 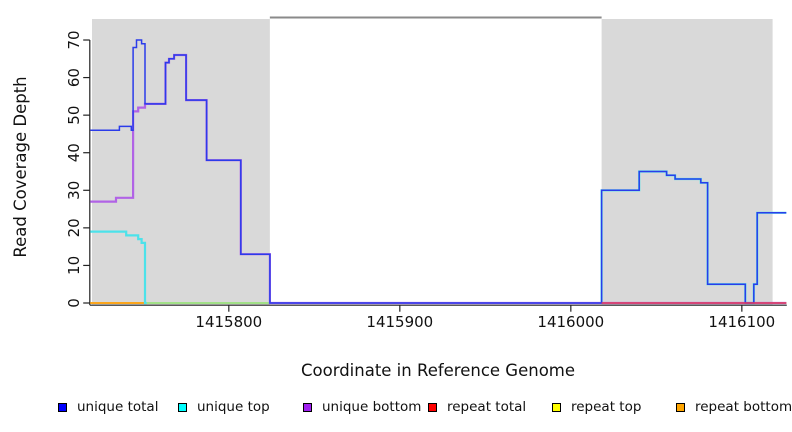 I want to click on x-tick-label: 1416000, so click(x=570, y=322).